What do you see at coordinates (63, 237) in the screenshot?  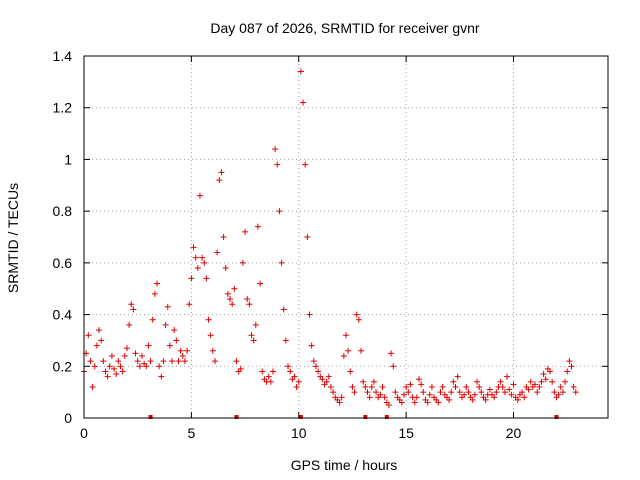 I see `y-tick-labels: 0 0.2 0.4 0.6 0.8 1 1.2 1.4` at bounding box center [63, 237].